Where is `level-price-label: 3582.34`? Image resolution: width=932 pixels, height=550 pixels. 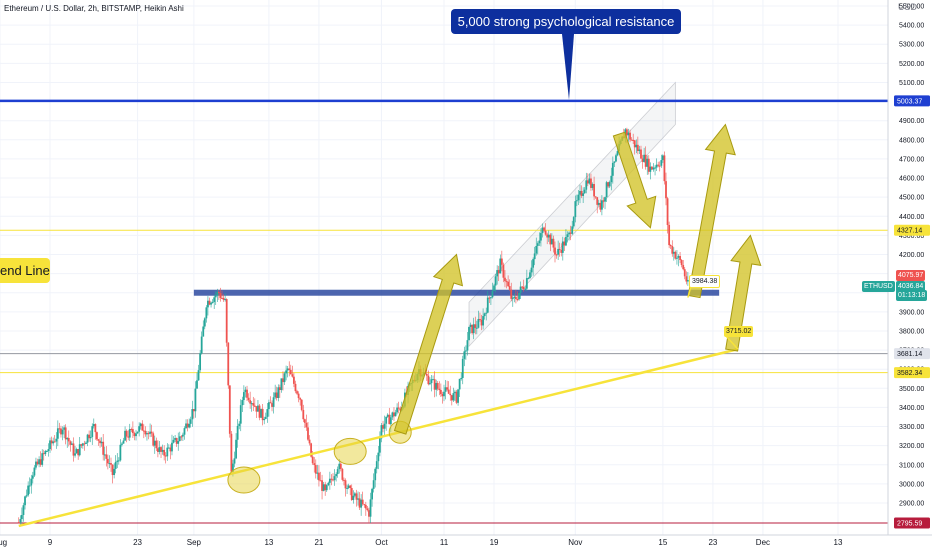
level-price-label: 3582.34 is located at coordinates (909, 373).